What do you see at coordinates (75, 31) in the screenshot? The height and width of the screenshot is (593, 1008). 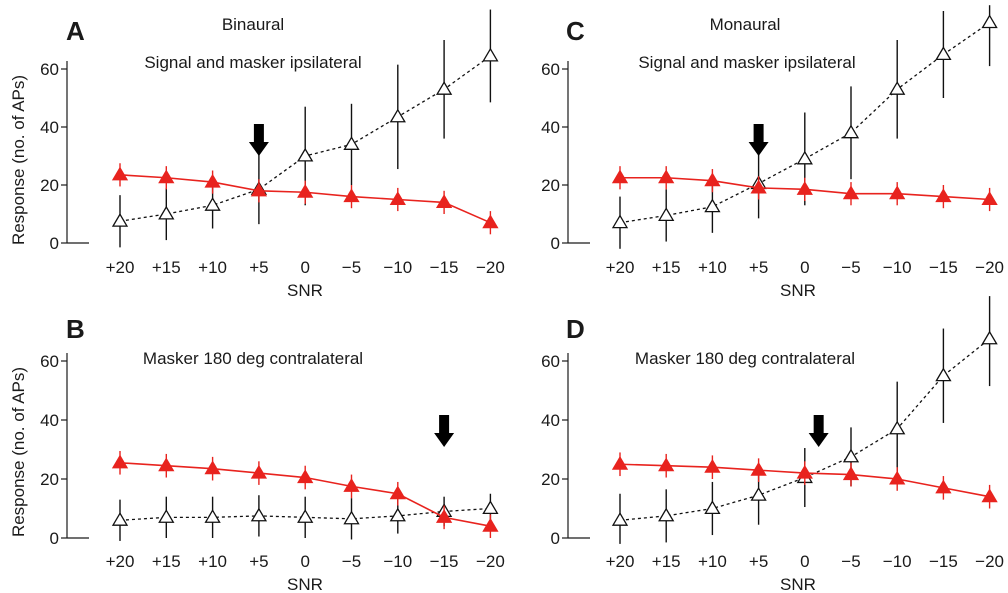 I see `panel-letter: A` at bounding box center [75, 31].